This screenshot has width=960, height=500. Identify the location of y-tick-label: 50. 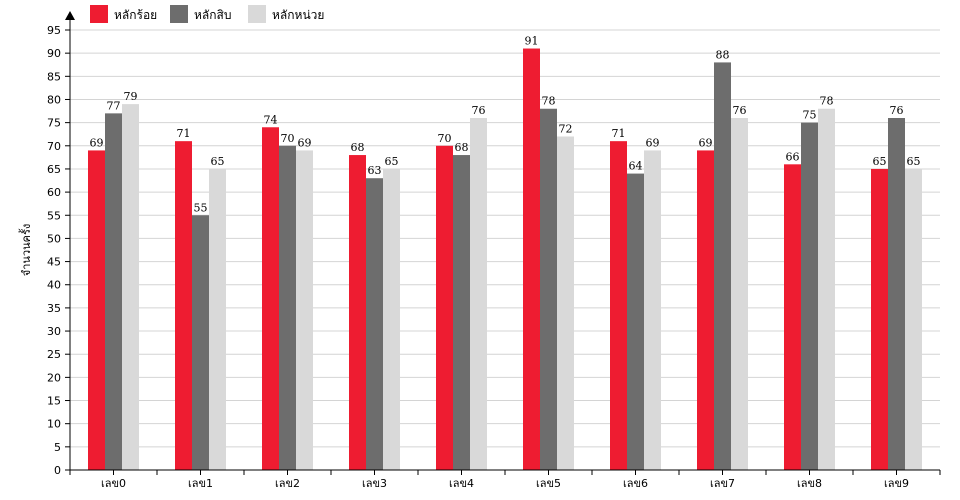
(54, 238).